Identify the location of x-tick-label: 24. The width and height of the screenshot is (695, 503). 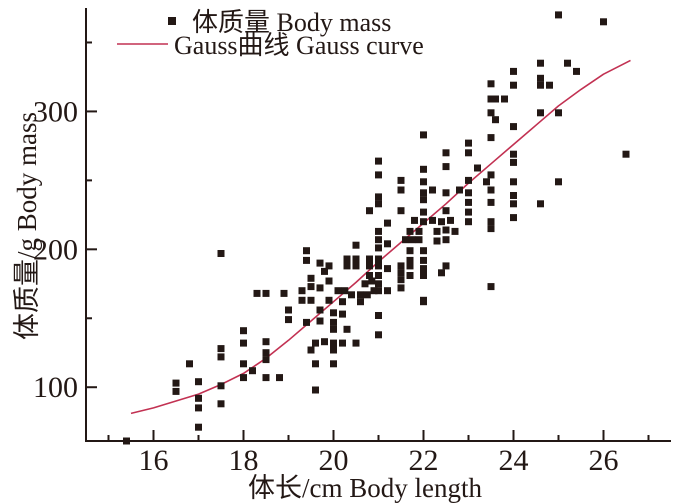
(514, 460).